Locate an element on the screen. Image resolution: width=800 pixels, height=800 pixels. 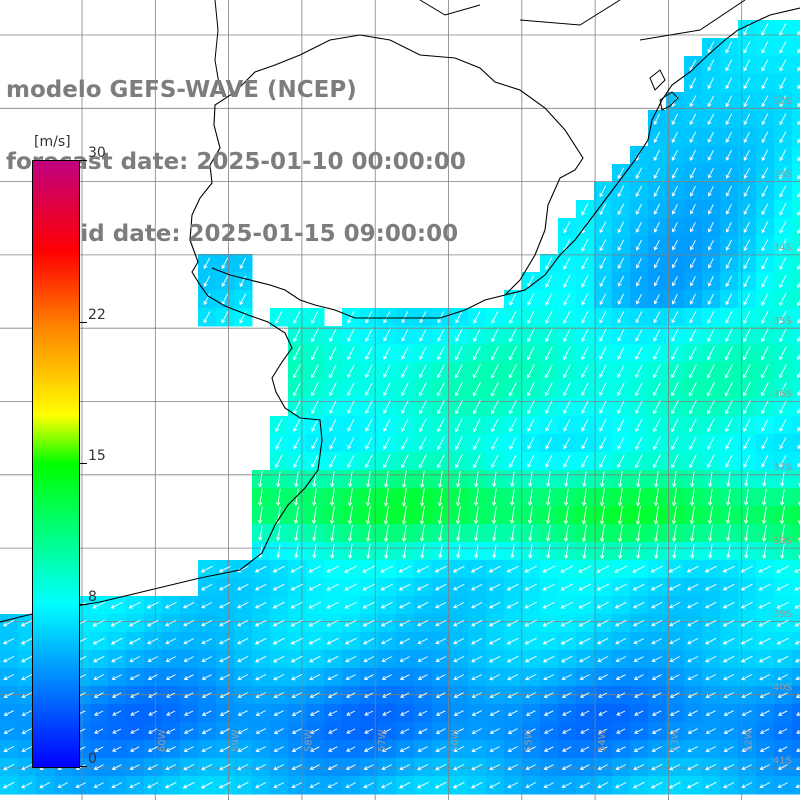
colorbar-tick-mark is located at coordinates (83, 463).